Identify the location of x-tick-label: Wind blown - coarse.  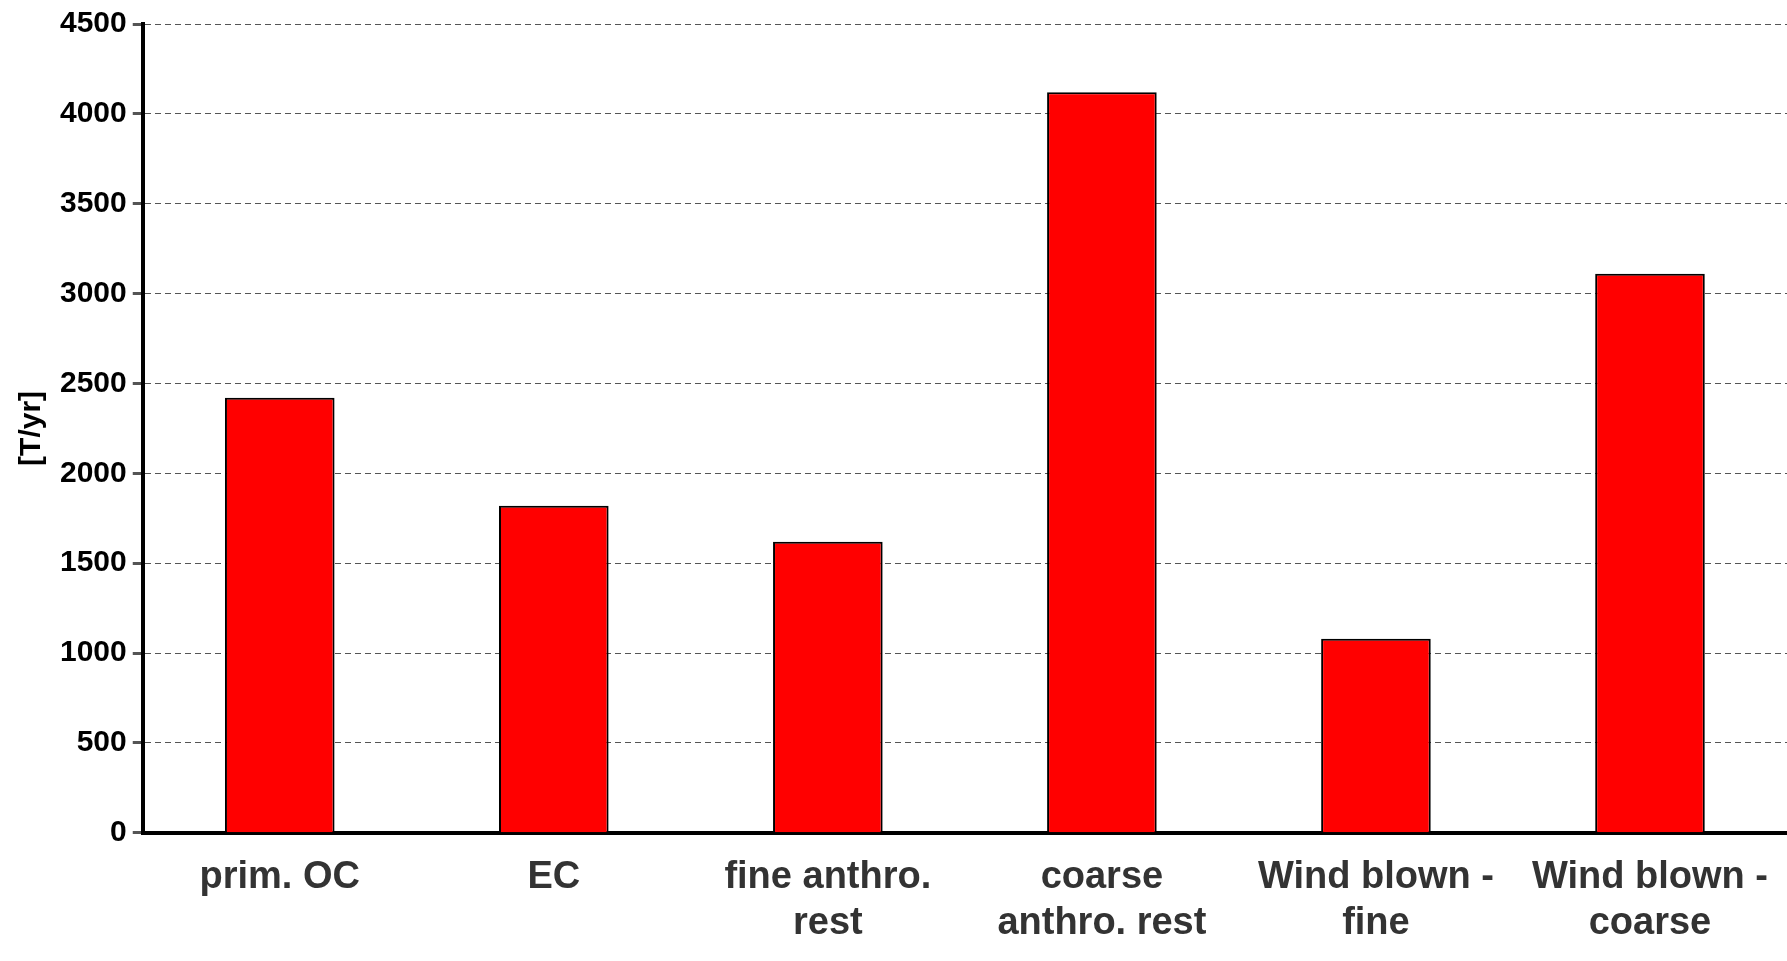
(1649, 898).